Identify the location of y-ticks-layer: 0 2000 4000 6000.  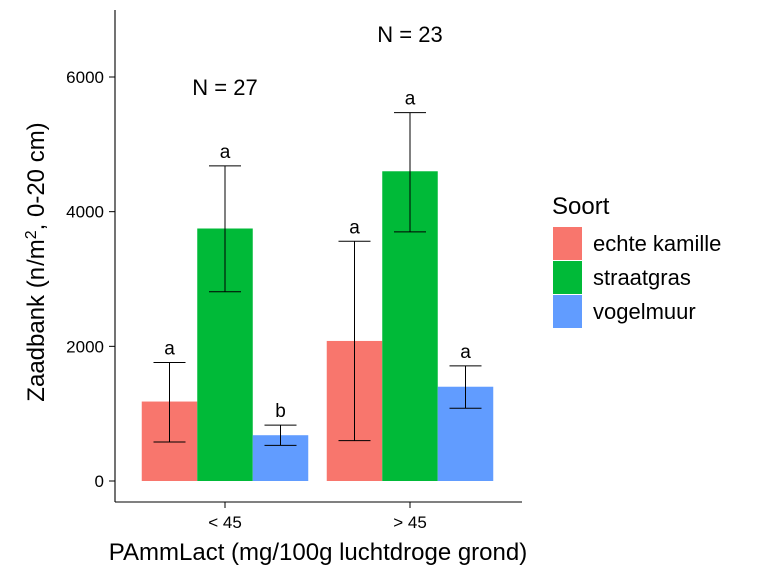
(90, 279).